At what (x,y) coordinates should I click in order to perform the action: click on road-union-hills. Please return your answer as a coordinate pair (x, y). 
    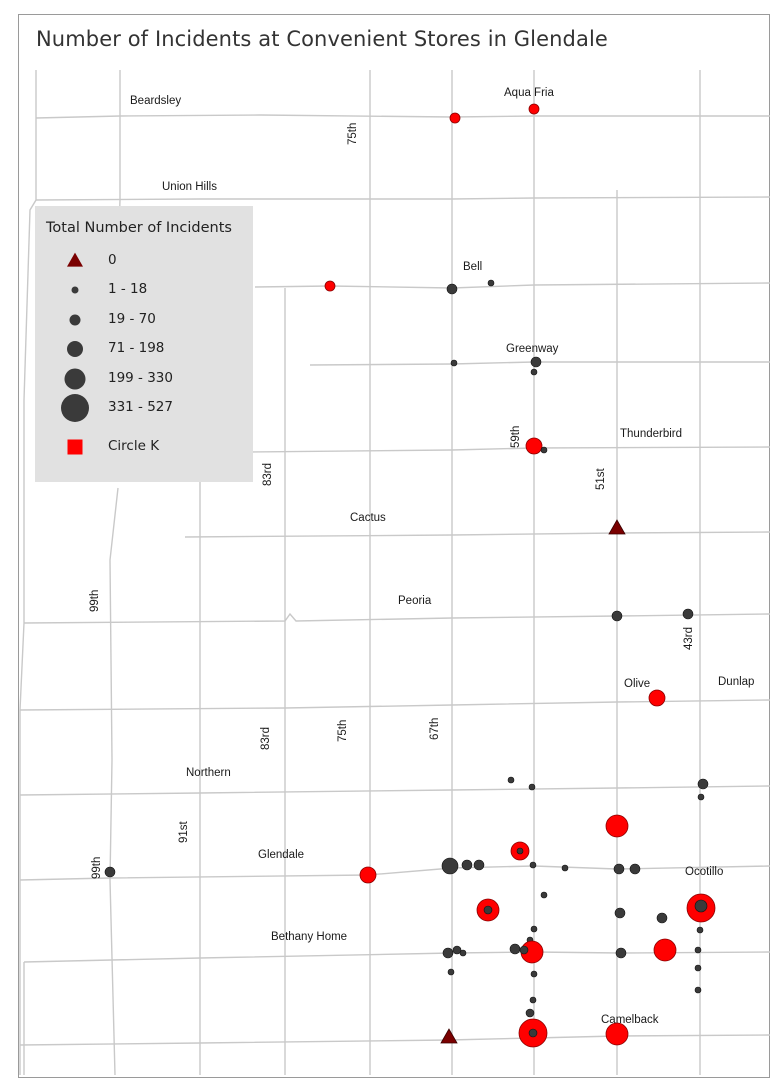
    Looking at the image, I should click on (403, 198).